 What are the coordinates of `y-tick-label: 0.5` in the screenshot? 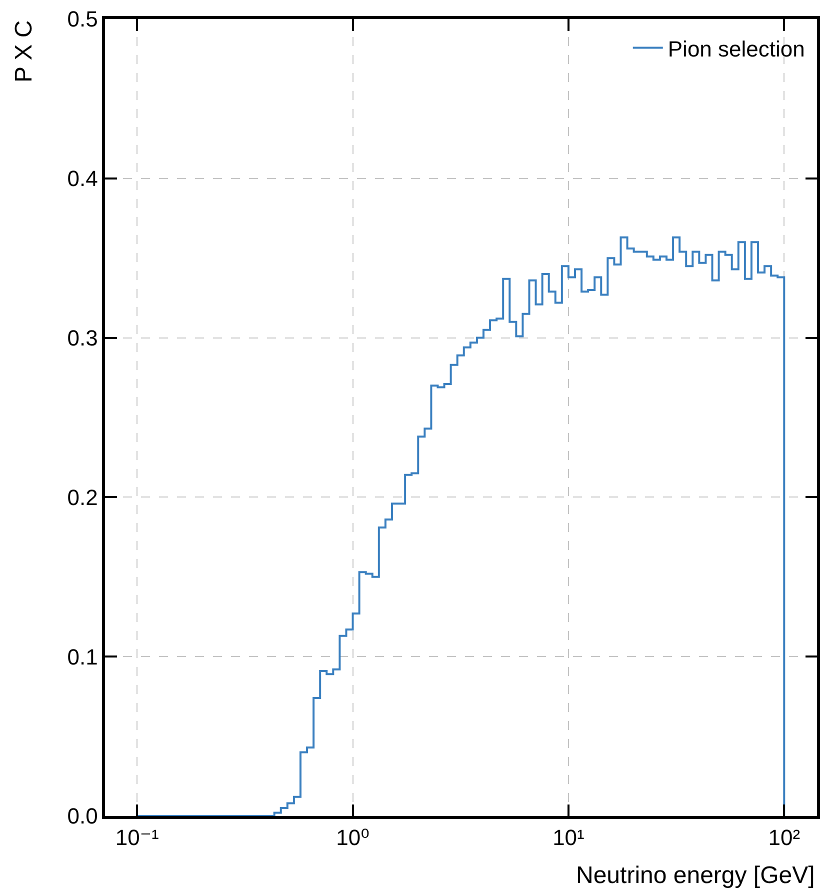 It's located at (82, 19).